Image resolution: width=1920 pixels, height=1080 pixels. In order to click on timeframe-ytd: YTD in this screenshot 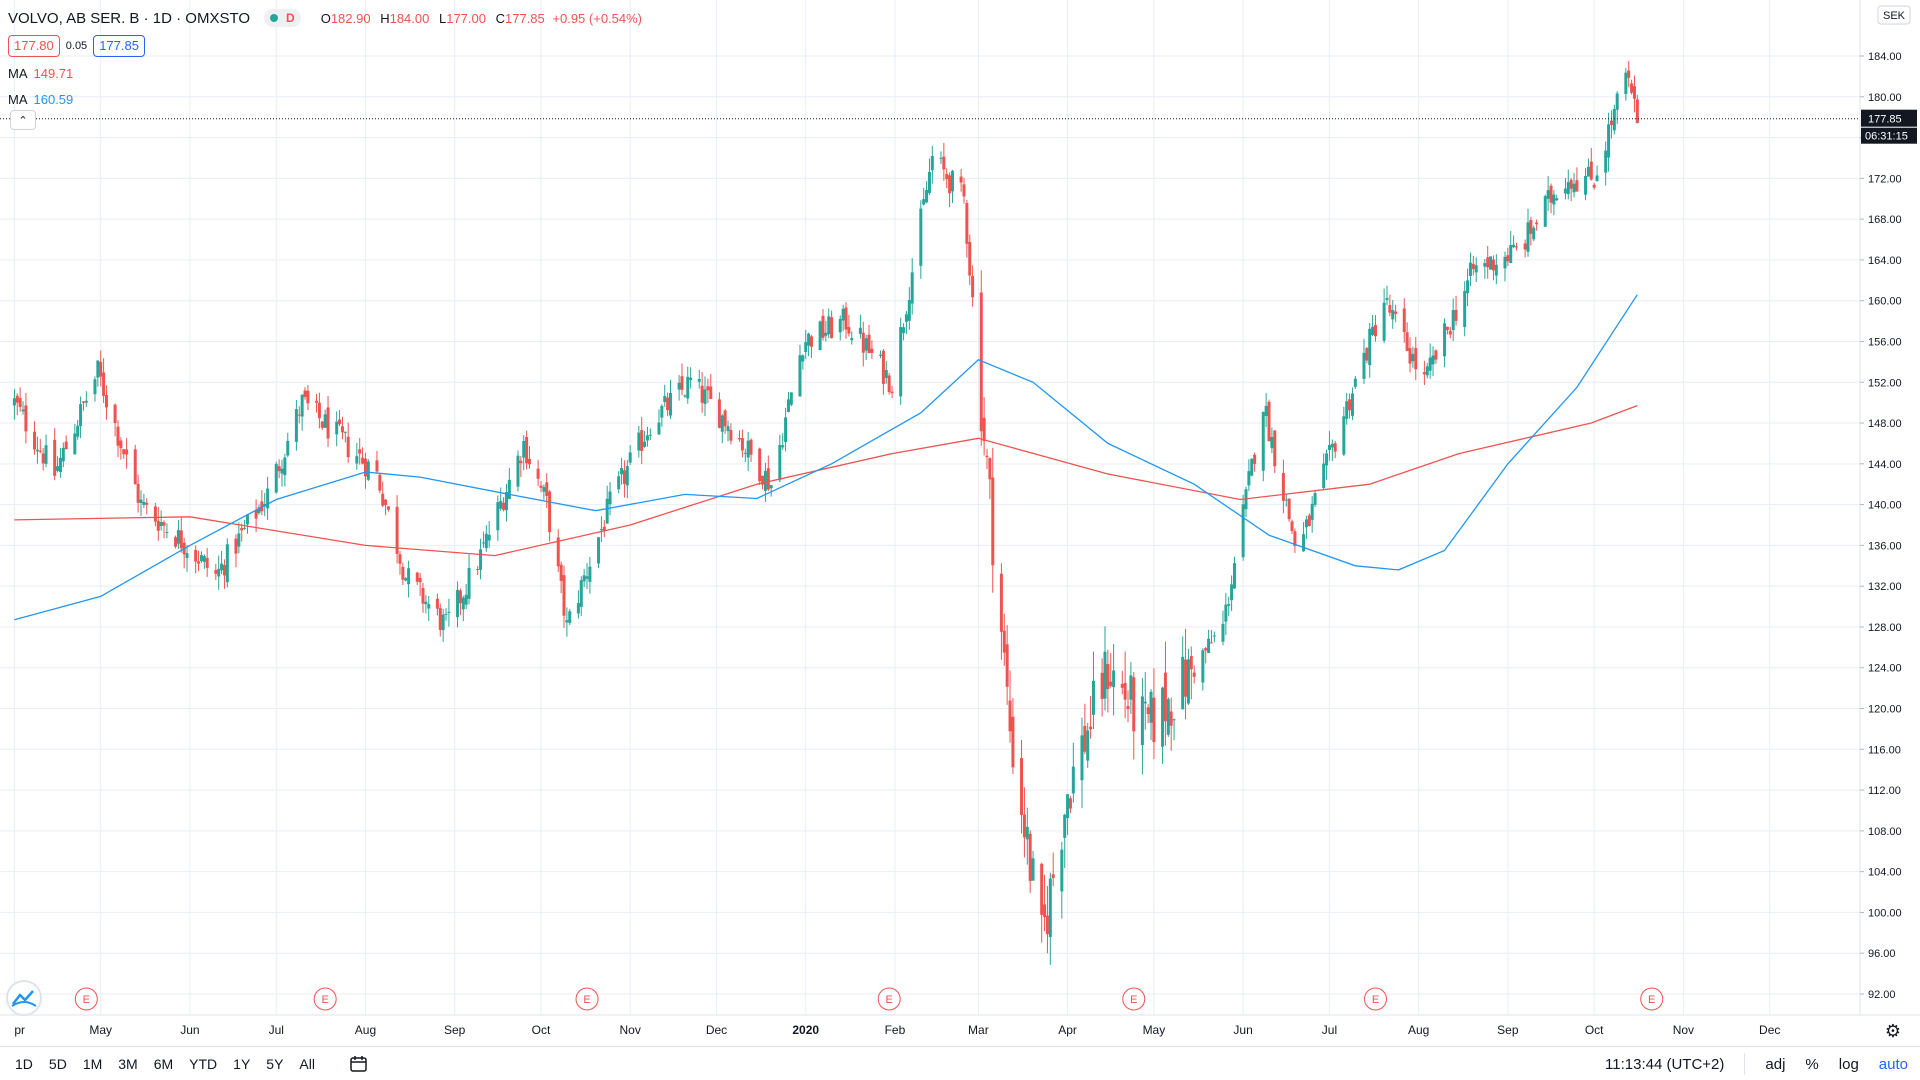, I will do `click(203, 1063)`.